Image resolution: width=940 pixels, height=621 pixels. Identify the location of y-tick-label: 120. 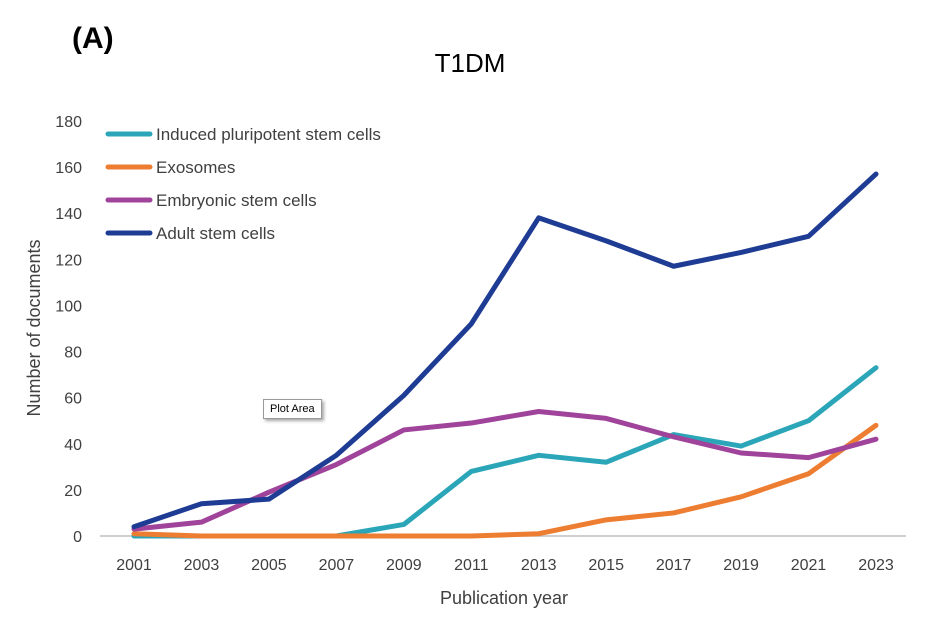
(68, 260).